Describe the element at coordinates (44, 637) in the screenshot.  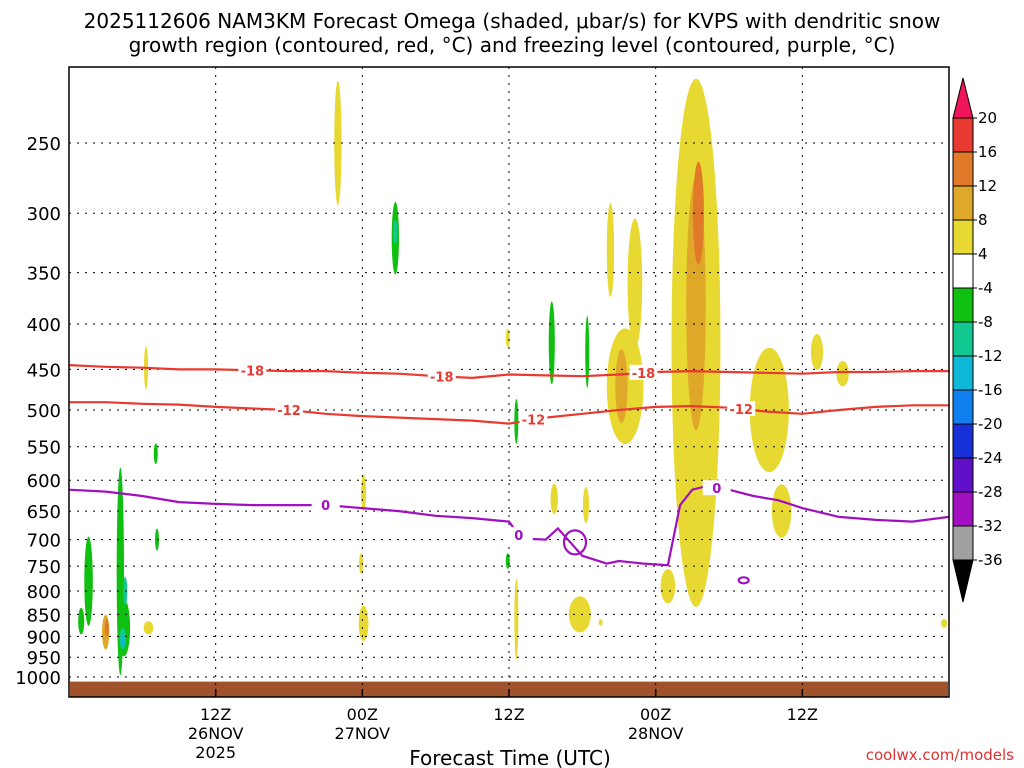
I see `y-tick-label: 900` at that location.